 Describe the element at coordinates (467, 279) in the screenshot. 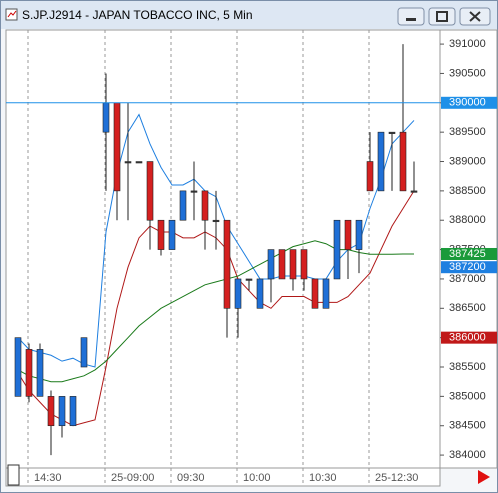

I see `y-tick-label: 387000` at that location.